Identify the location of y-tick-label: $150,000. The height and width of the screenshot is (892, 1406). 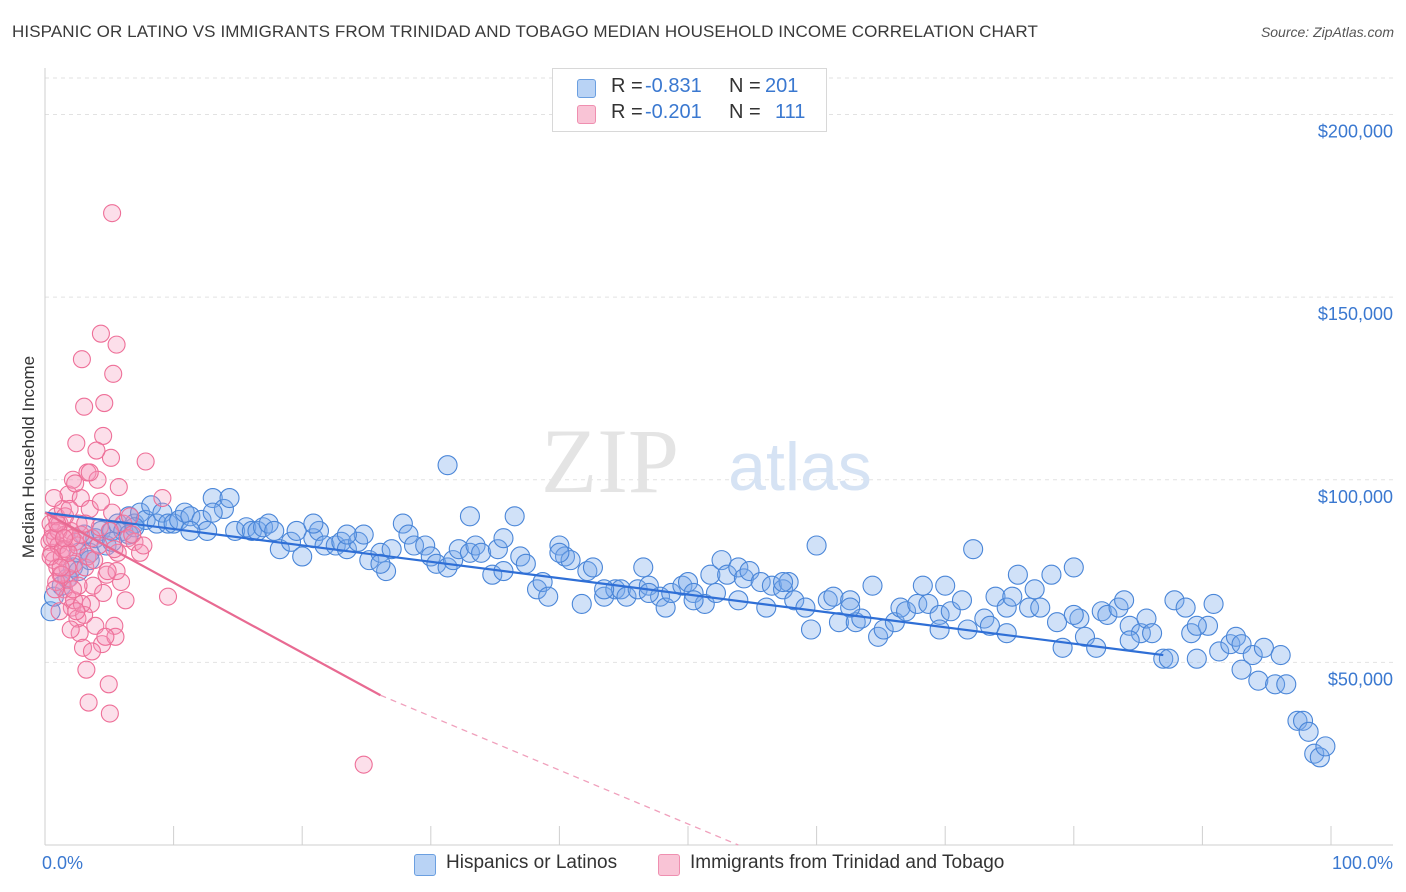
(1355, 314).